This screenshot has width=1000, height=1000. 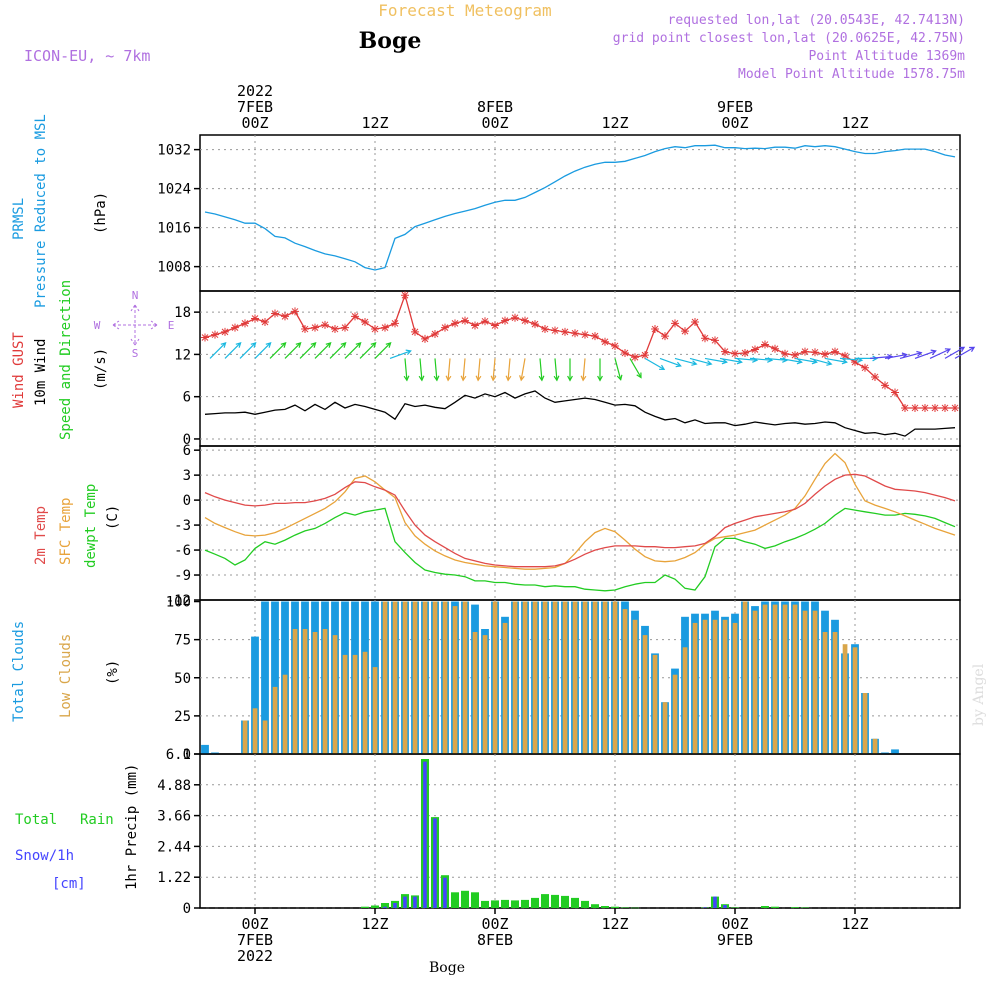 I want to click on pressure-panel: 1008 1016 1024 1032, so click(x=559, y=213).